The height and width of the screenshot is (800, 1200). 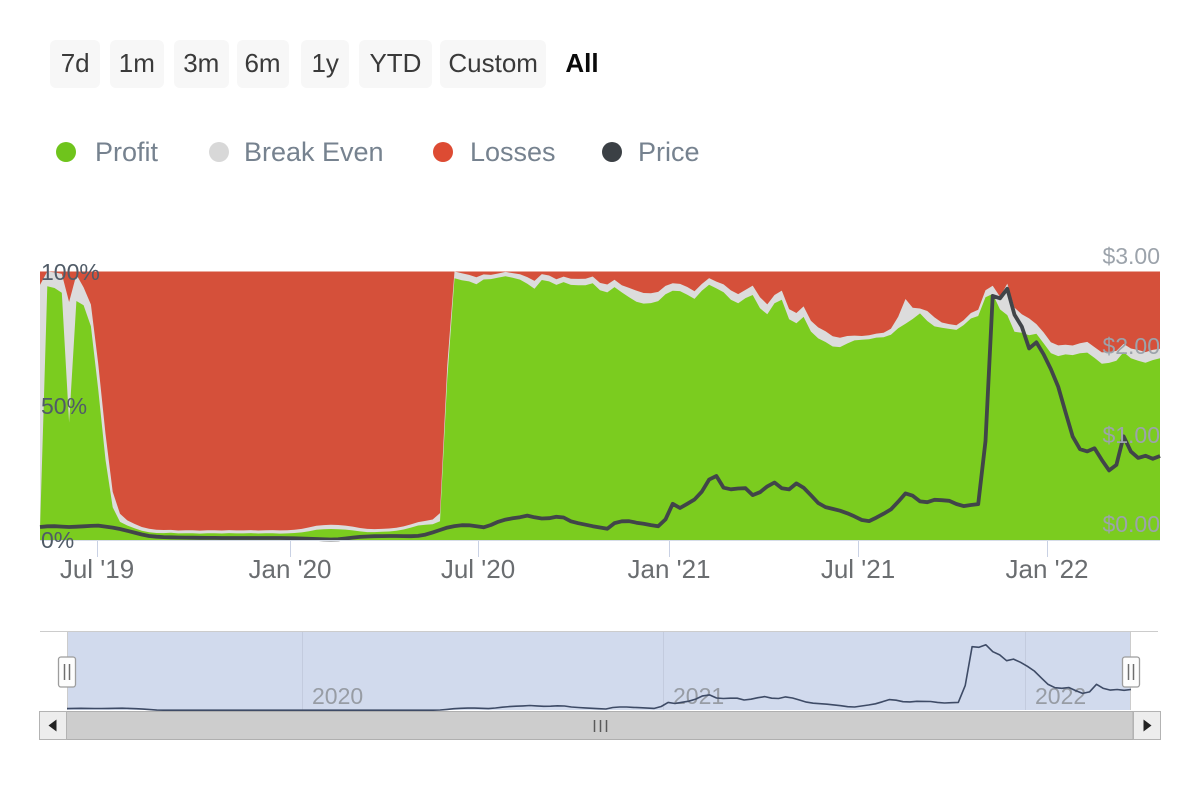 What do you see at coordinates (70, 272) in the screenshot?
I see `svg-text: 100%` at bounding box center [70, 272].